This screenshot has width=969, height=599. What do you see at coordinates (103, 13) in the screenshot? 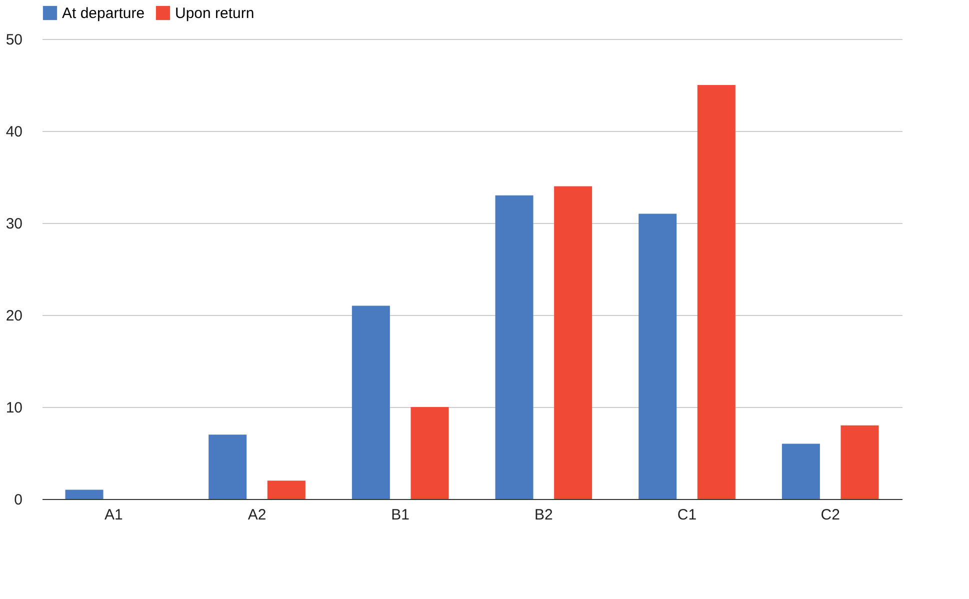
I see `legend-label: At departure` at bounding box center [103, 13].